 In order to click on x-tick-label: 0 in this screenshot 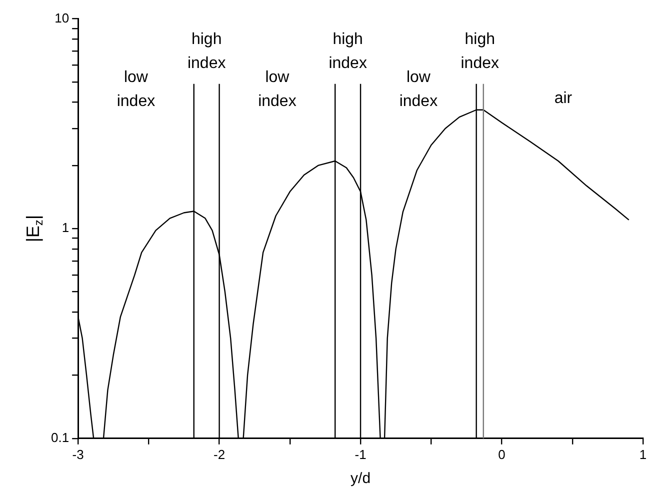, I will do `click(502, 454)`.